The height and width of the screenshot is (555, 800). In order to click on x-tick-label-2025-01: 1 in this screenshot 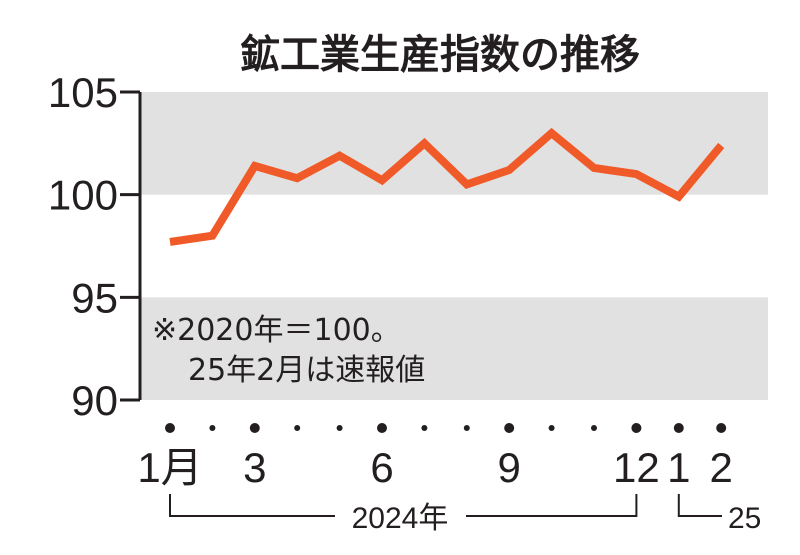, I will do `click(678, 467)`.